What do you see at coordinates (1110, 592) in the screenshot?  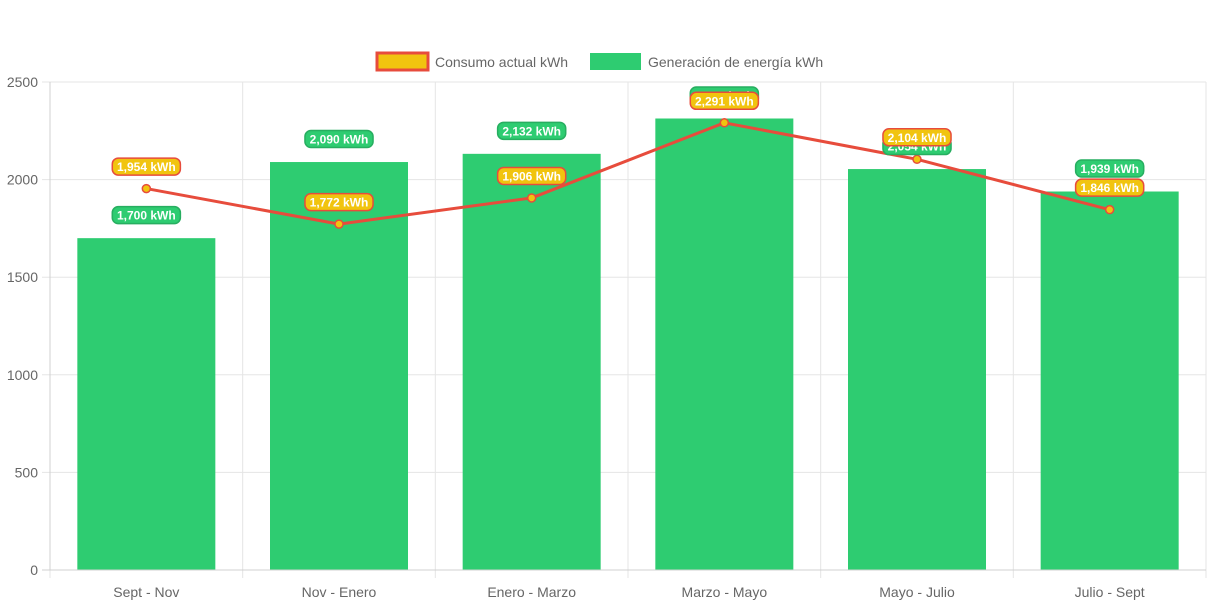 I see `x-tick-label: Julio - Sept` at bounding box center [1110, 592].